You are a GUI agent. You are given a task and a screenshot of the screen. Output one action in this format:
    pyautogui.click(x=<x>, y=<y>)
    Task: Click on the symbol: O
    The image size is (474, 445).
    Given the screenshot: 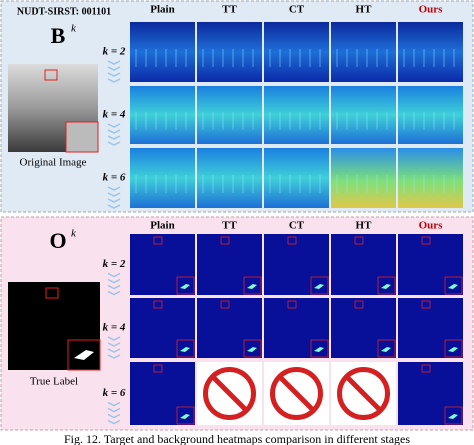 What is the action you would take?
    pyautogui.click(x=57, y=240)
    